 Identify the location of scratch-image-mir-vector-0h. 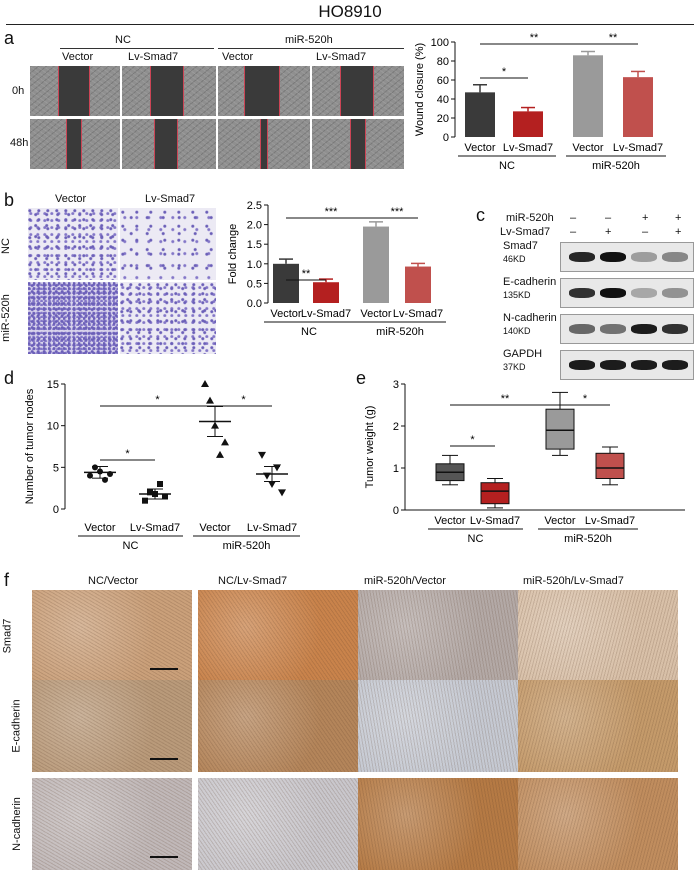
(264, 91).